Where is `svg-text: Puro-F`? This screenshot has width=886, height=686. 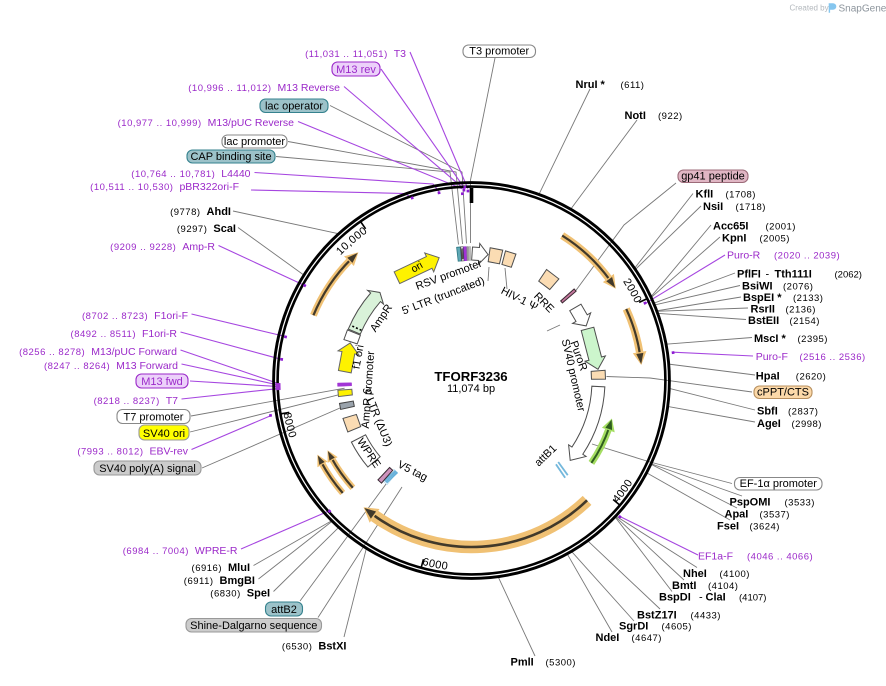 svg-text: Puro-F is located at coordinates (772, 357).